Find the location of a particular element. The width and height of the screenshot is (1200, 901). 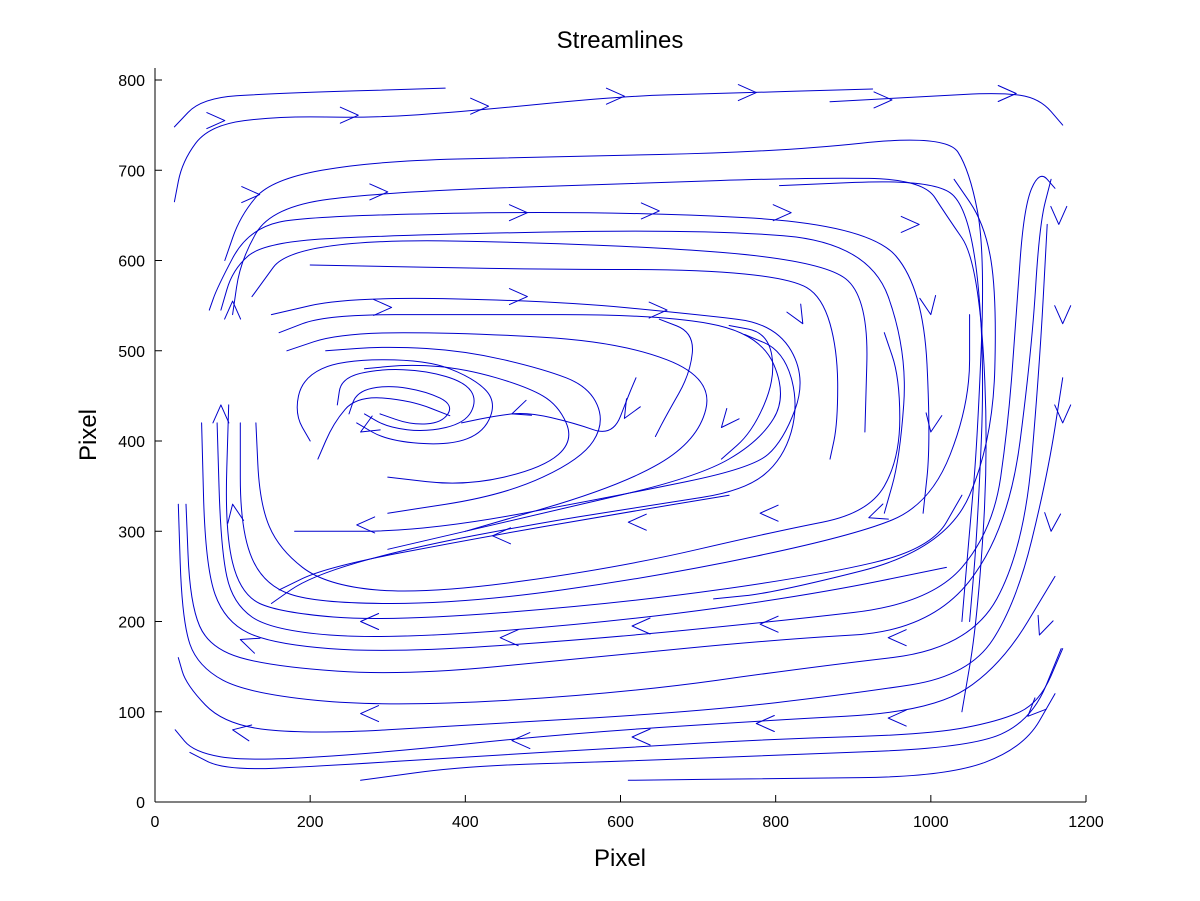

y-tick-label: 700 is located at coordinates (131, 171).